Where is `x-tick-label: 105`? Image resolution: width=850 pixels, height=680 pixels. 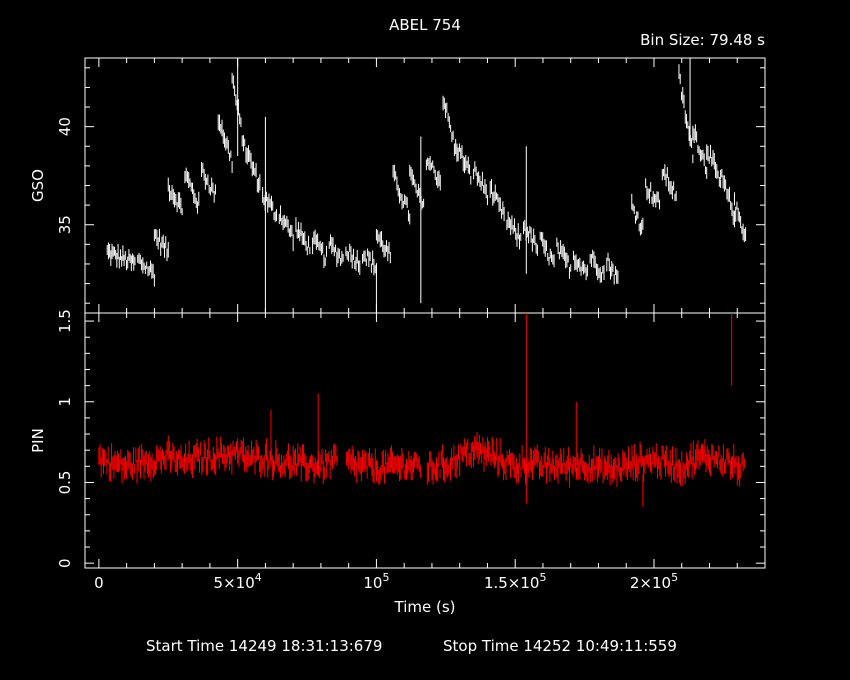
x-tick-label: 105 is located at coordinates (376, 581).